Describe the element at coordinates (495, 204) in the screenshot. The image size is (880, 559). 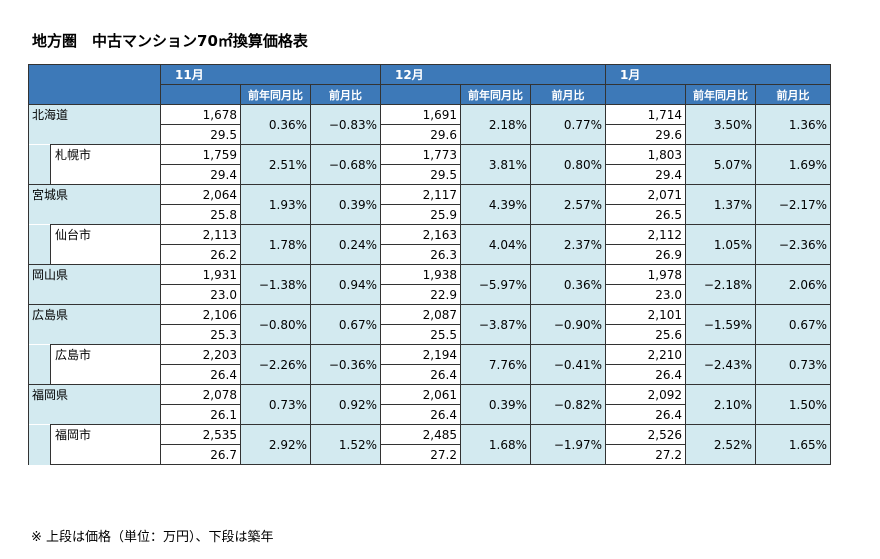
I see `yoy-cell: 4.39%` at that location.